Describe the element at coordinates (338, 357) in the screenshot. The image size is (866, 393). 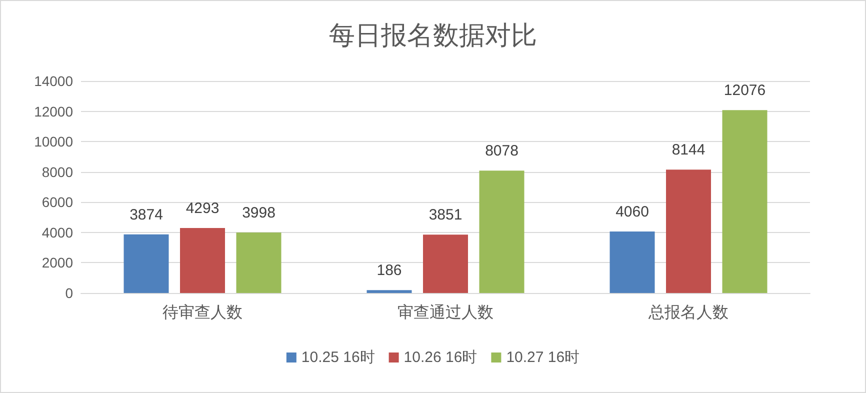
I see `legend-label: 10.25 16时` at that location.